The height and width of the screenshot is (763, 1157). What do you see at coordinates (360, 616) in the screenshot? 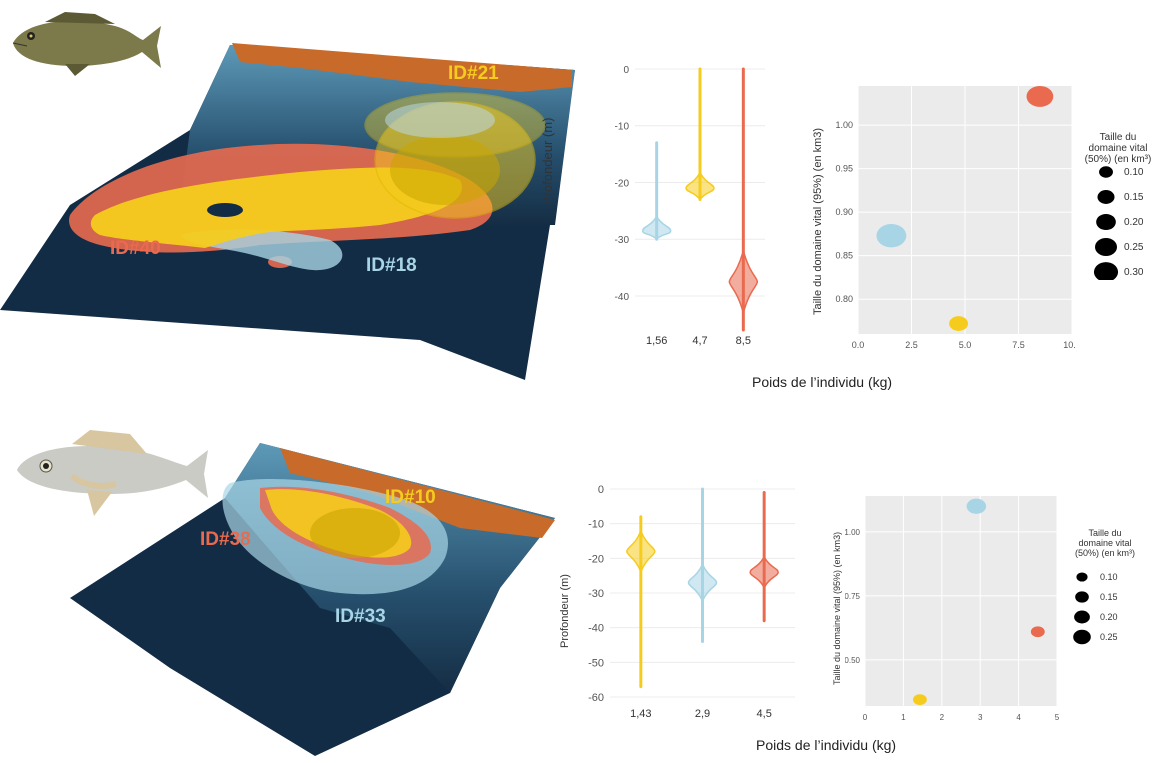
I see `id33-label: ID#33` at bounding box center [360, 616].